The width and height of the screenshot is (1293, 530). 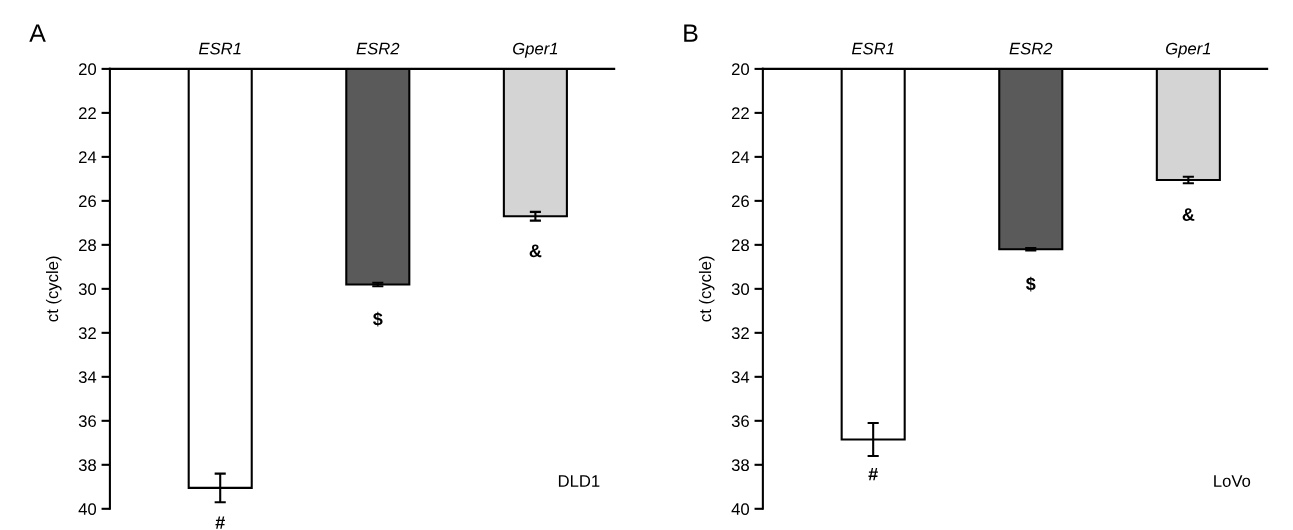 I want to click on text: A, so click(x=37, y=33).